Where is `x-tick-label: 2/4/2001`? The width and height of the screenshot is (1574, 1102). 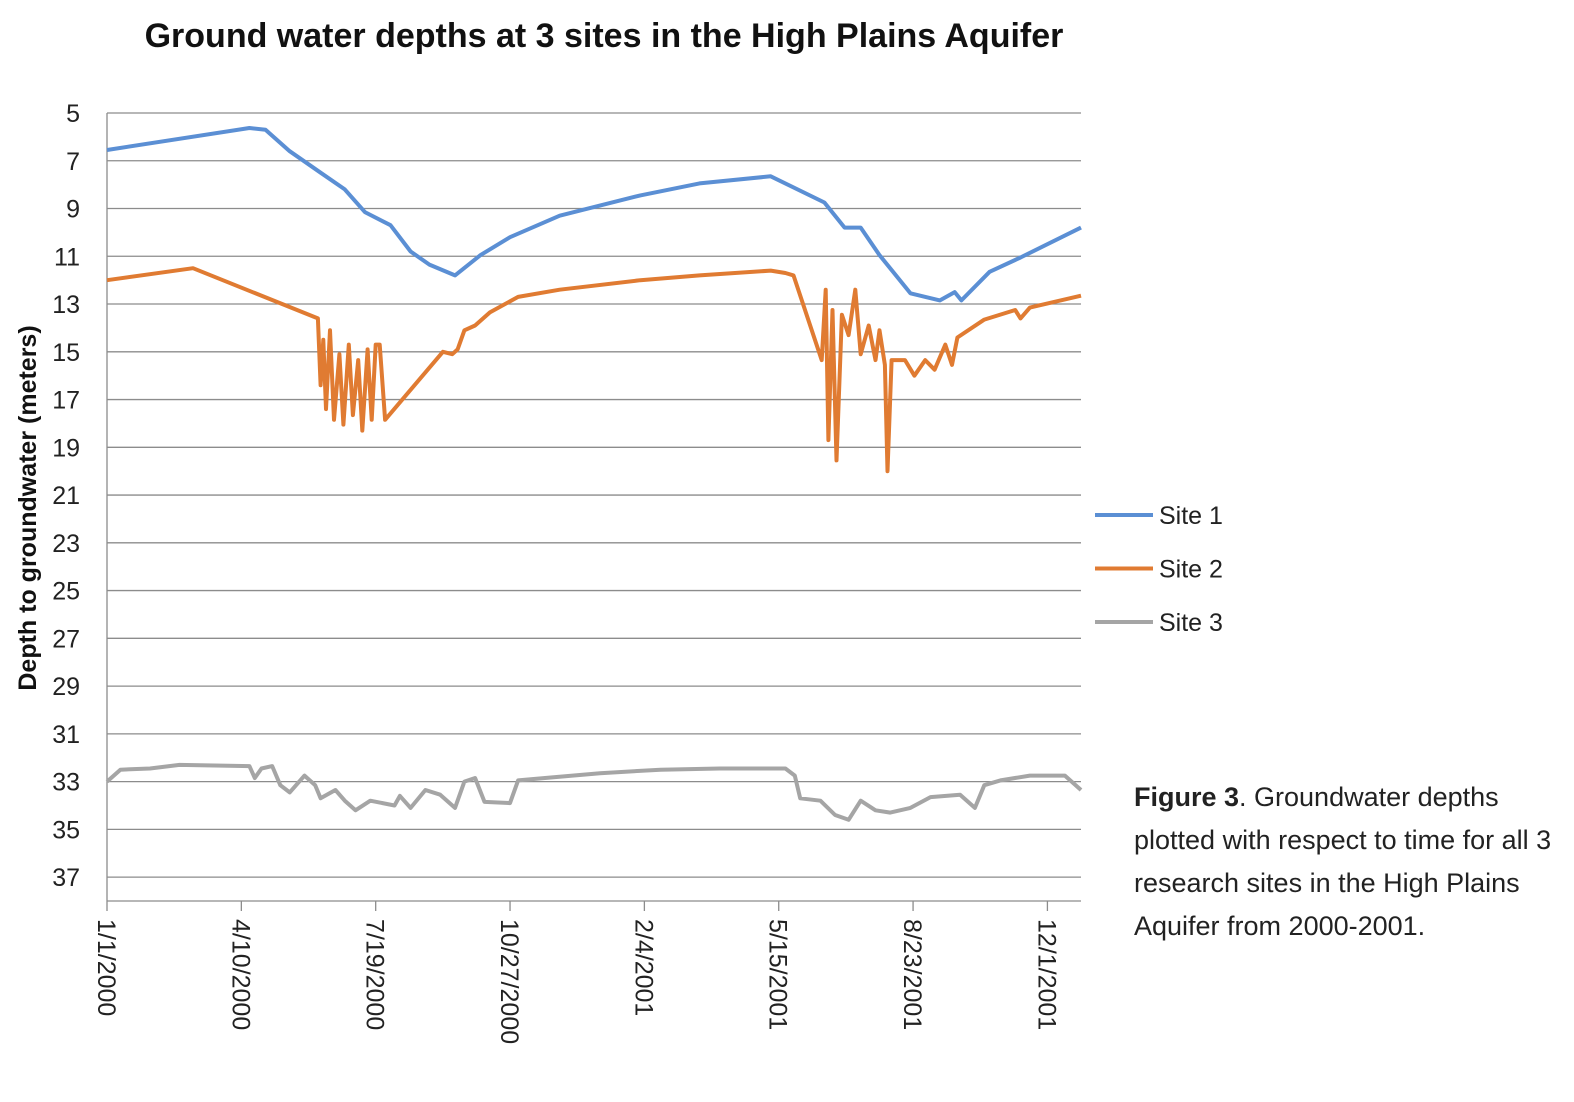
x-tick-label: 2/4/2001 is located at coordinates (643, 967).